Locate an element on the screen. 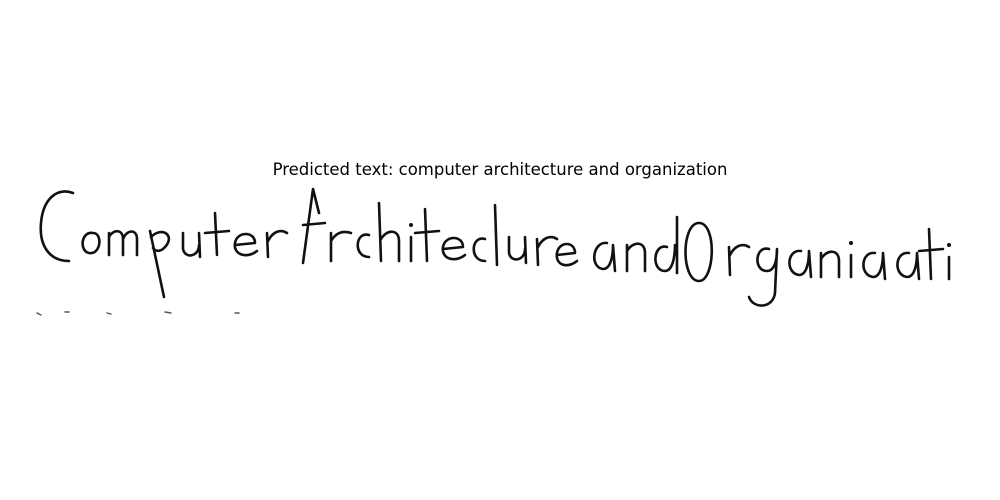  caption-label: Predicted text: is located at coordinates (333, 169).